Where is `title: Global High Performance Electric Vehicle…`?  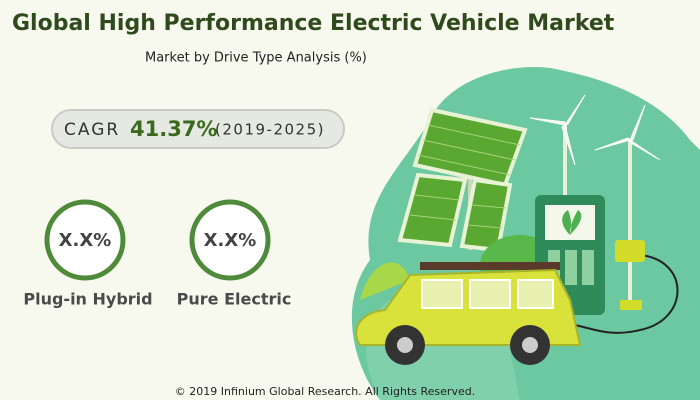 title: Global High Performance Electric Vehicle… is located at coordinates (313, 23).